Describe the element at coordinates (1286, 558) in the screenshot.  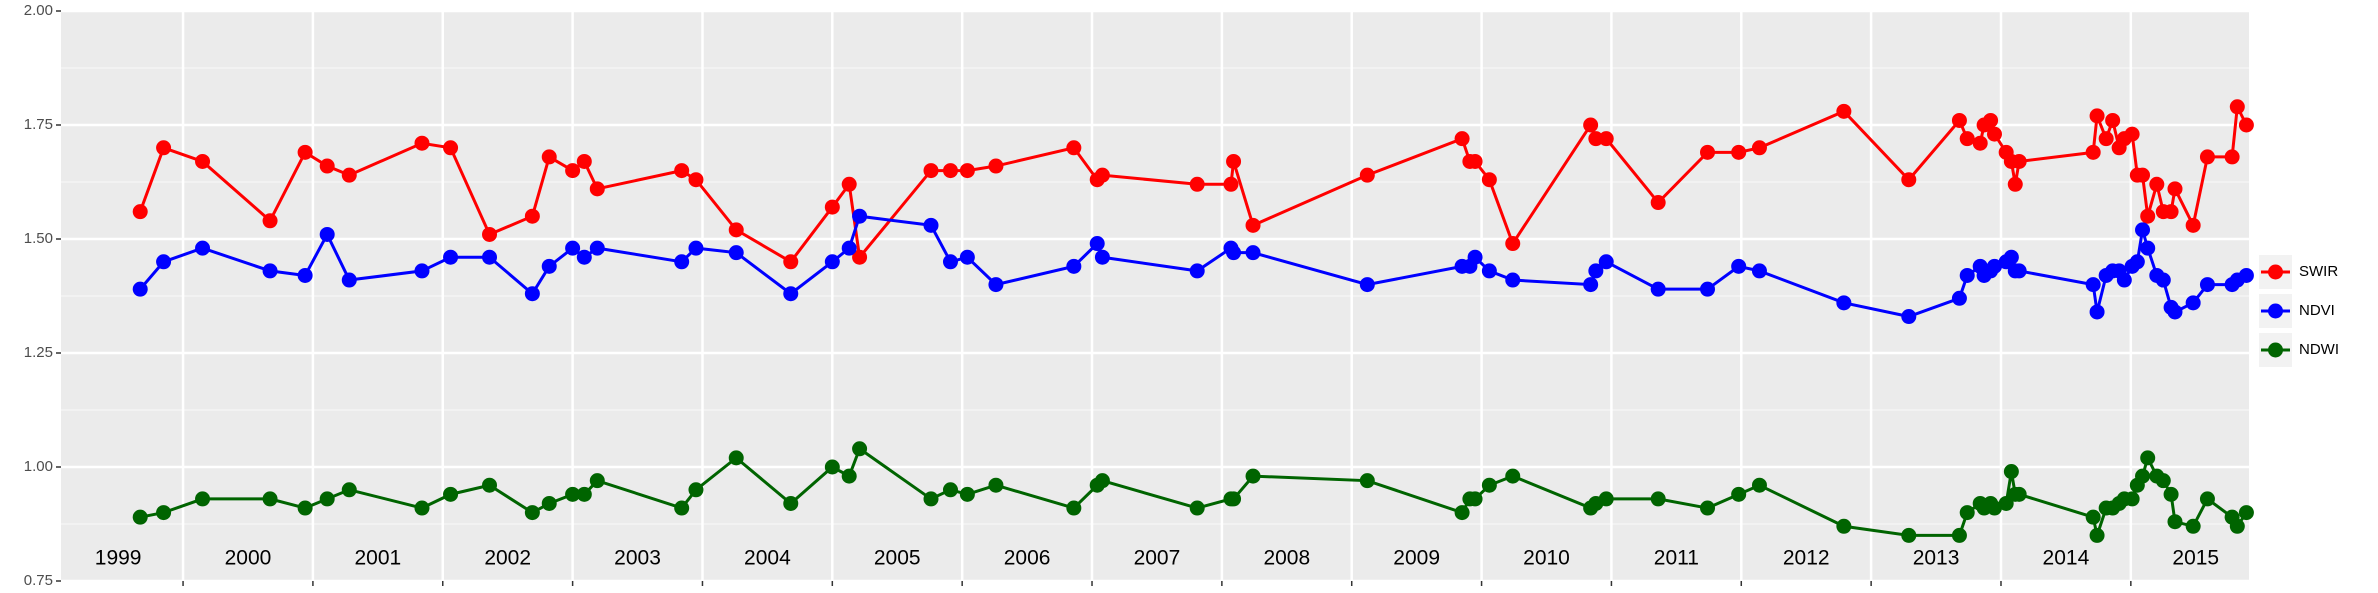
I see `year-label: 2008` at that location.